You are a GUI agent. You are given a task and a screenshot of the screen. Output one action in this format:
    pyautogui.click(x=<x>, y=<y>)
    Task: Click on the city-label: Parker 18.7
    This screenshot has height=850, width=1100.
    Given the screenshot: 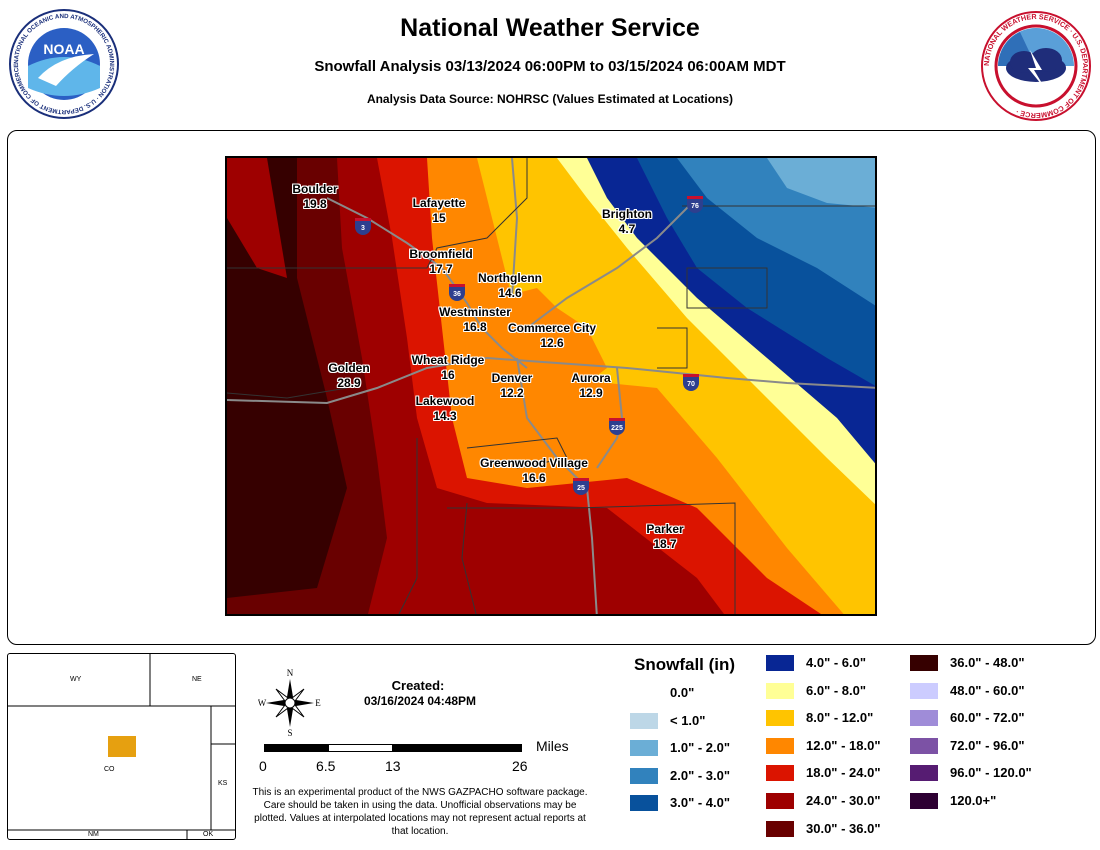 What is the action you would take?
    pyautogui.click(x=664, y=537)
    